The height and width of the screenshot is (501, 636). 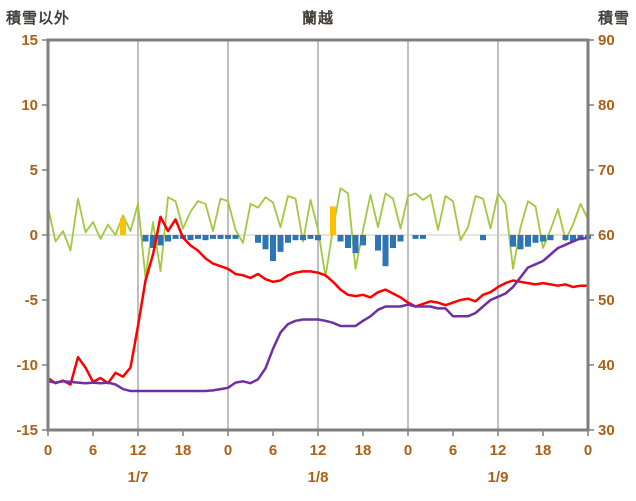 What do you see at coordinates (38, 18) in the screenshot?
I see `left-axis-title: 積雪以外` at bounding box center [38, 18].